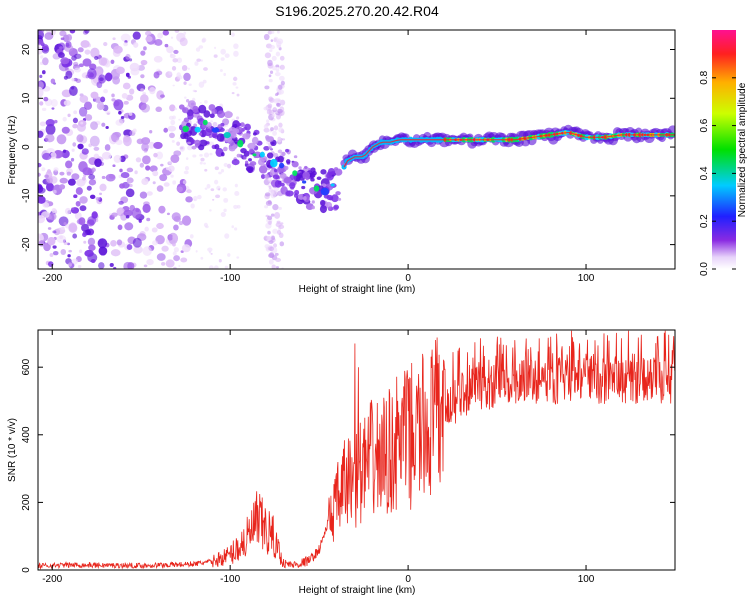  I want to click on colorbar-tick-label: 0.0, so click(704, 269).